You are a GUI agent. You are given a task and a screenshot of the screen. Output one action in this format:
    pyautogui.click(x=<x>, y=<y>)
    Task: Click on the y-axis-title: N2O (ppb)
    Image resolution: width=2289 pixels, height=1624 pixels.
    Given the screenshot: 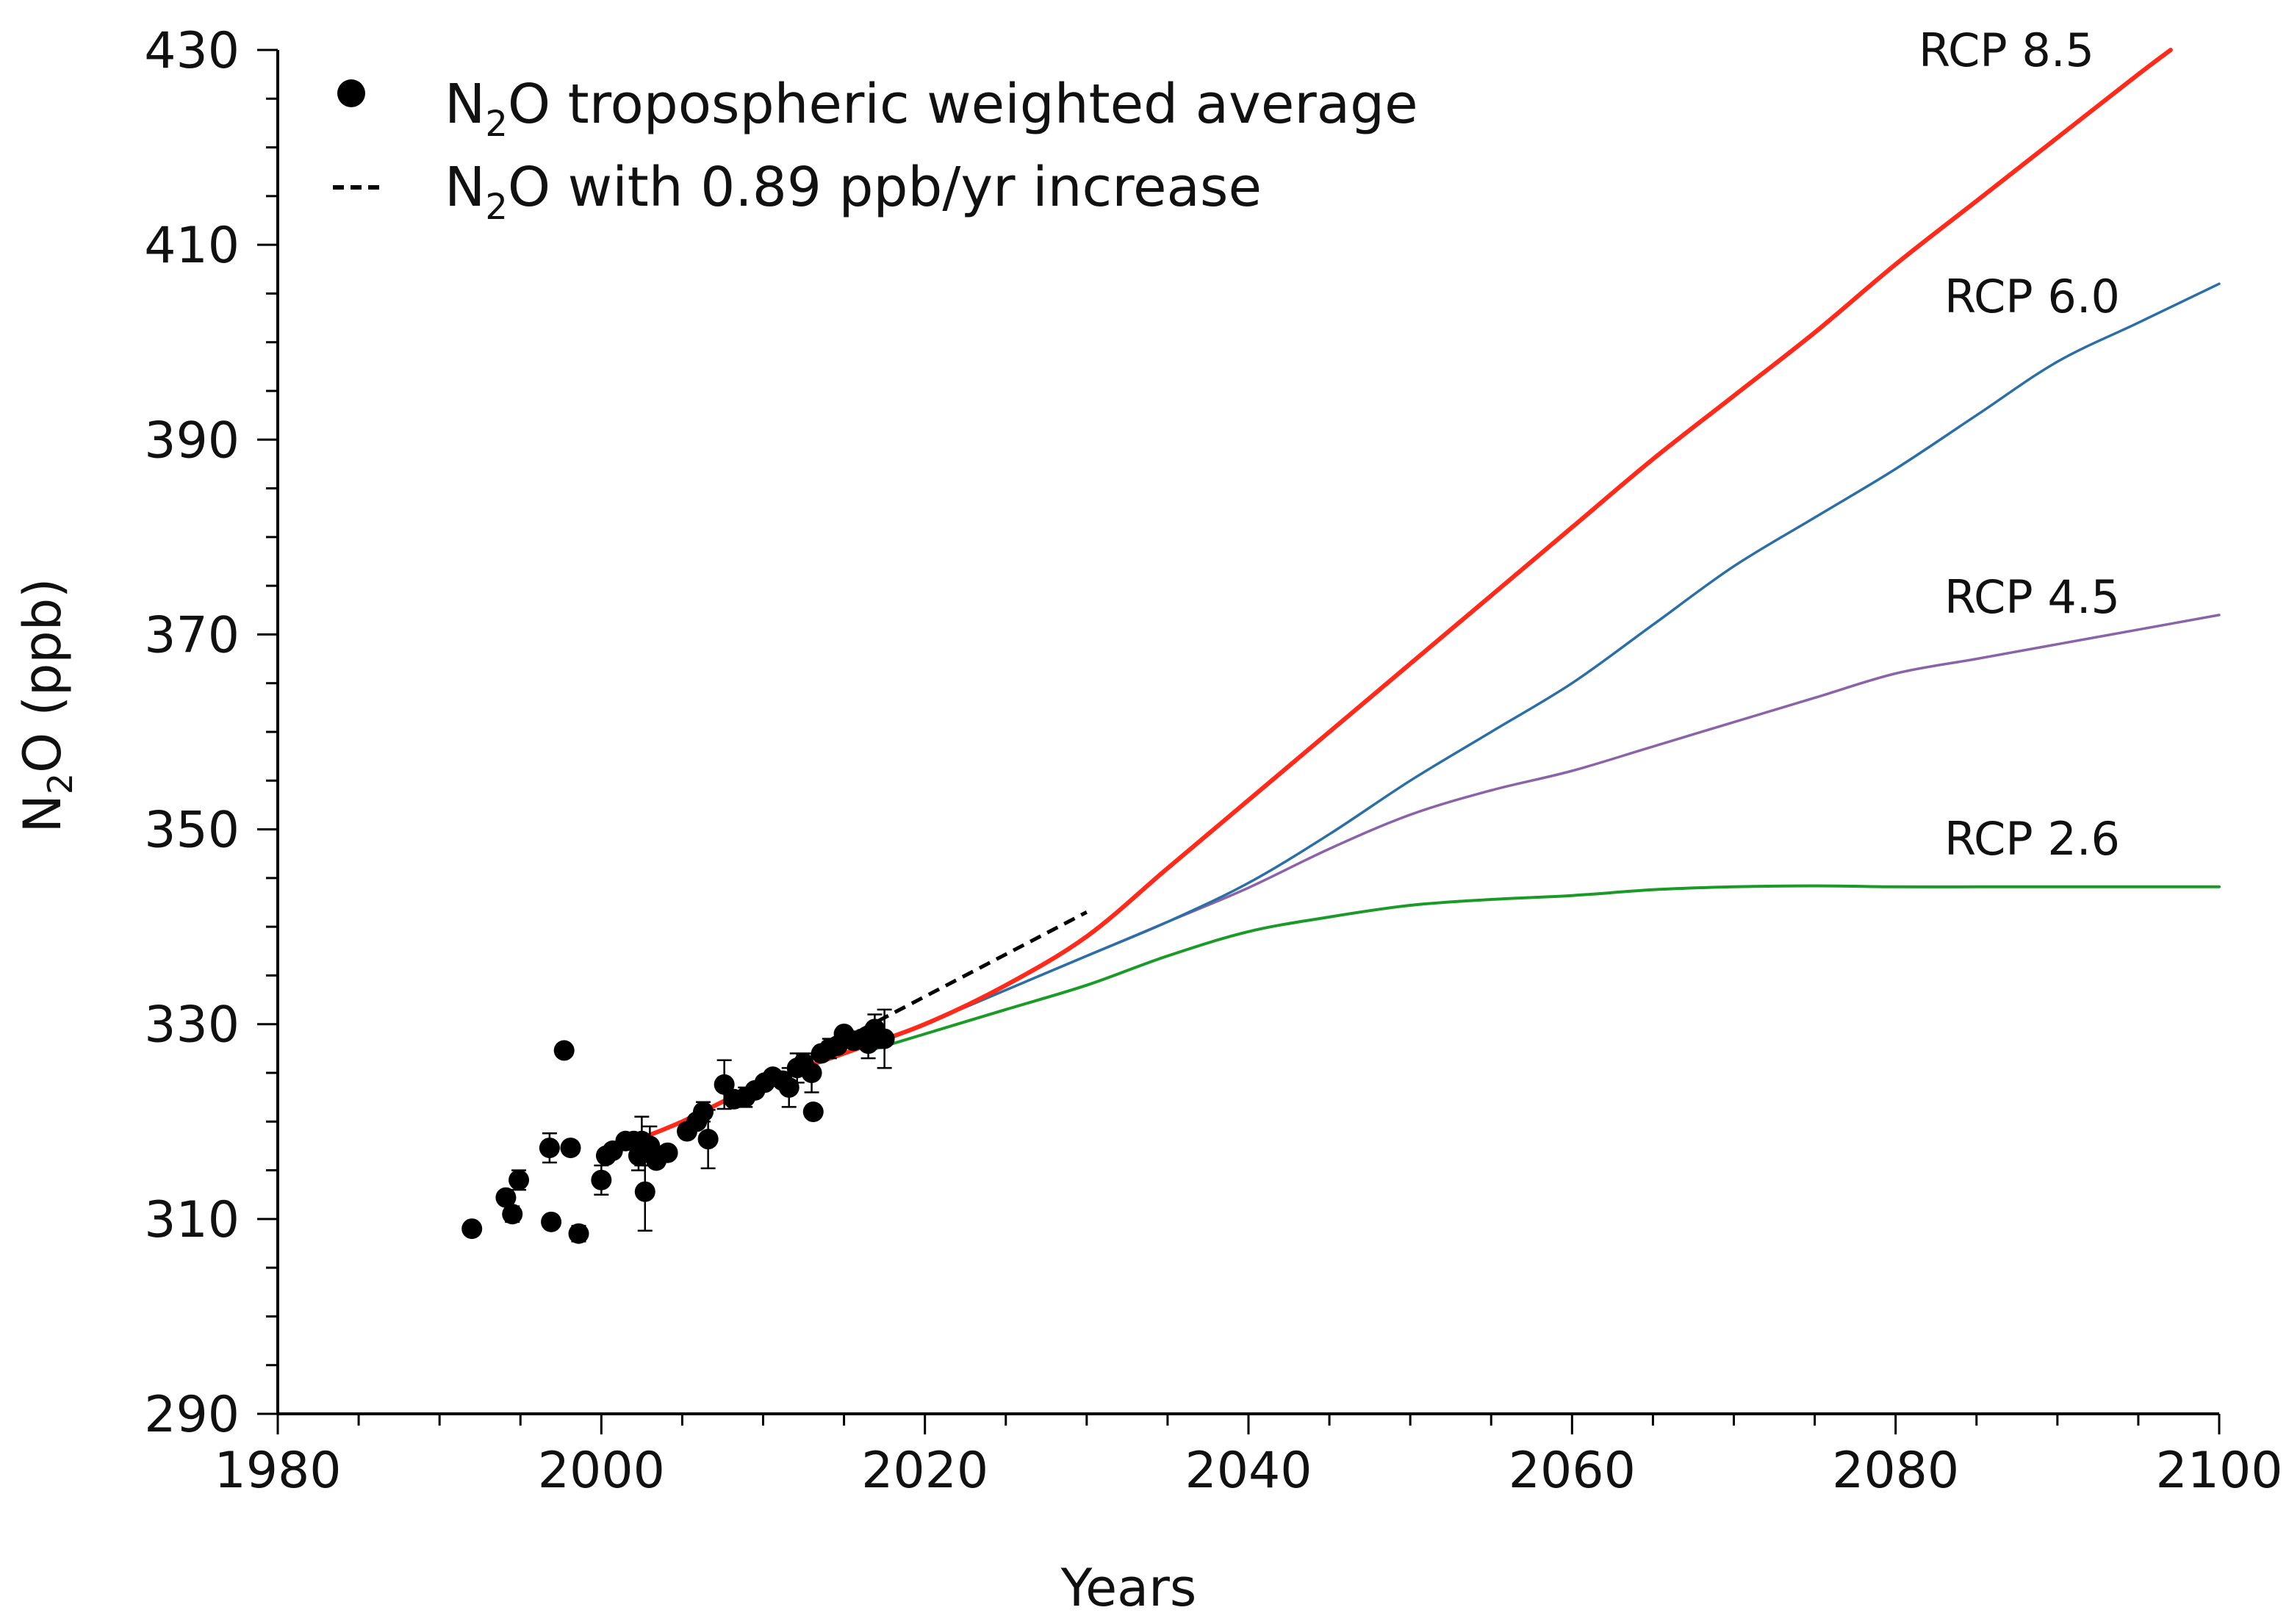 What is the action you would take?
    pyautogui.click(x=46, y=705)
    